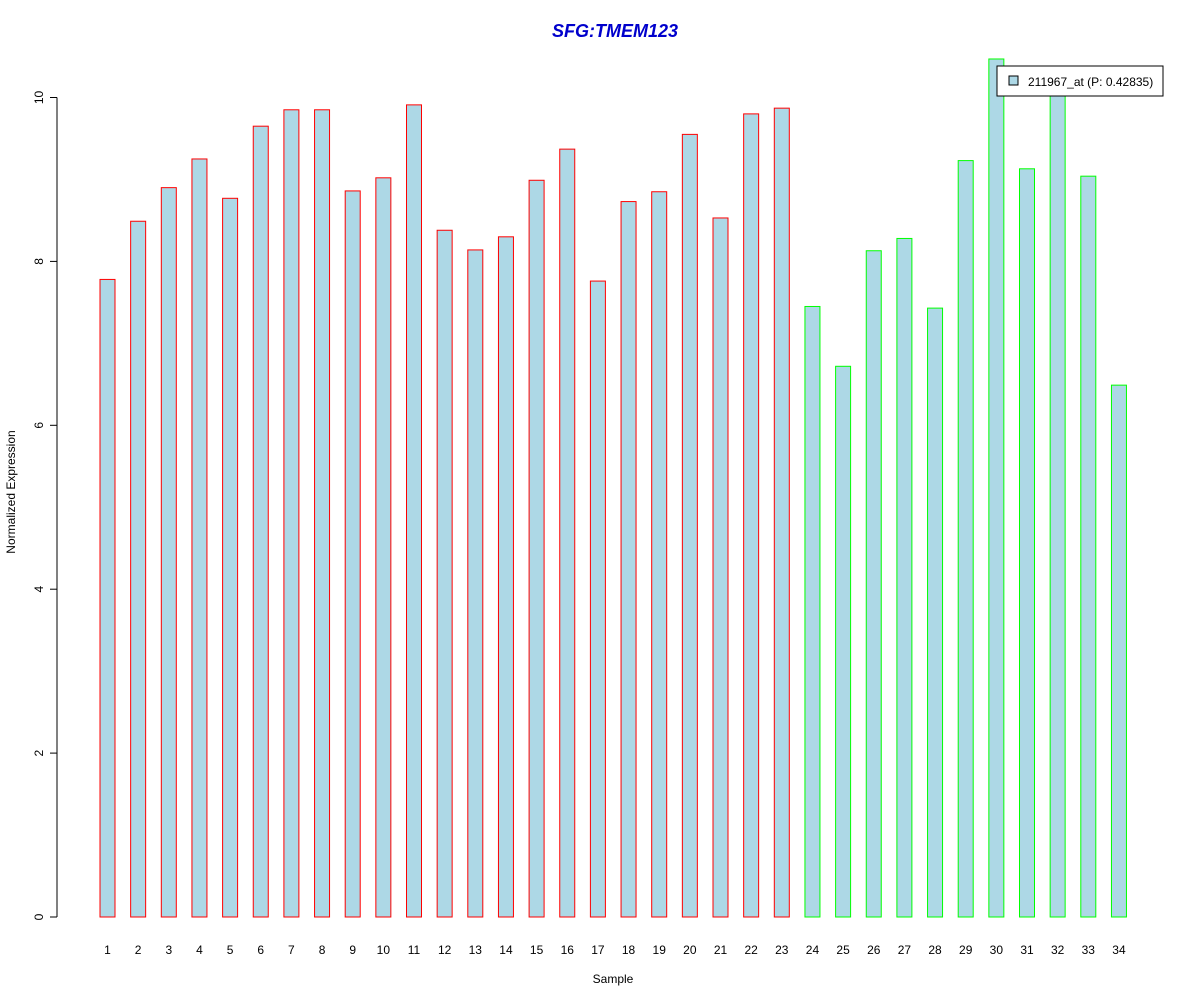  What do you see at coordinates (384, 950) in the screenshot?
I see `x-tick-label: 10` at bounding box center [384, 950].